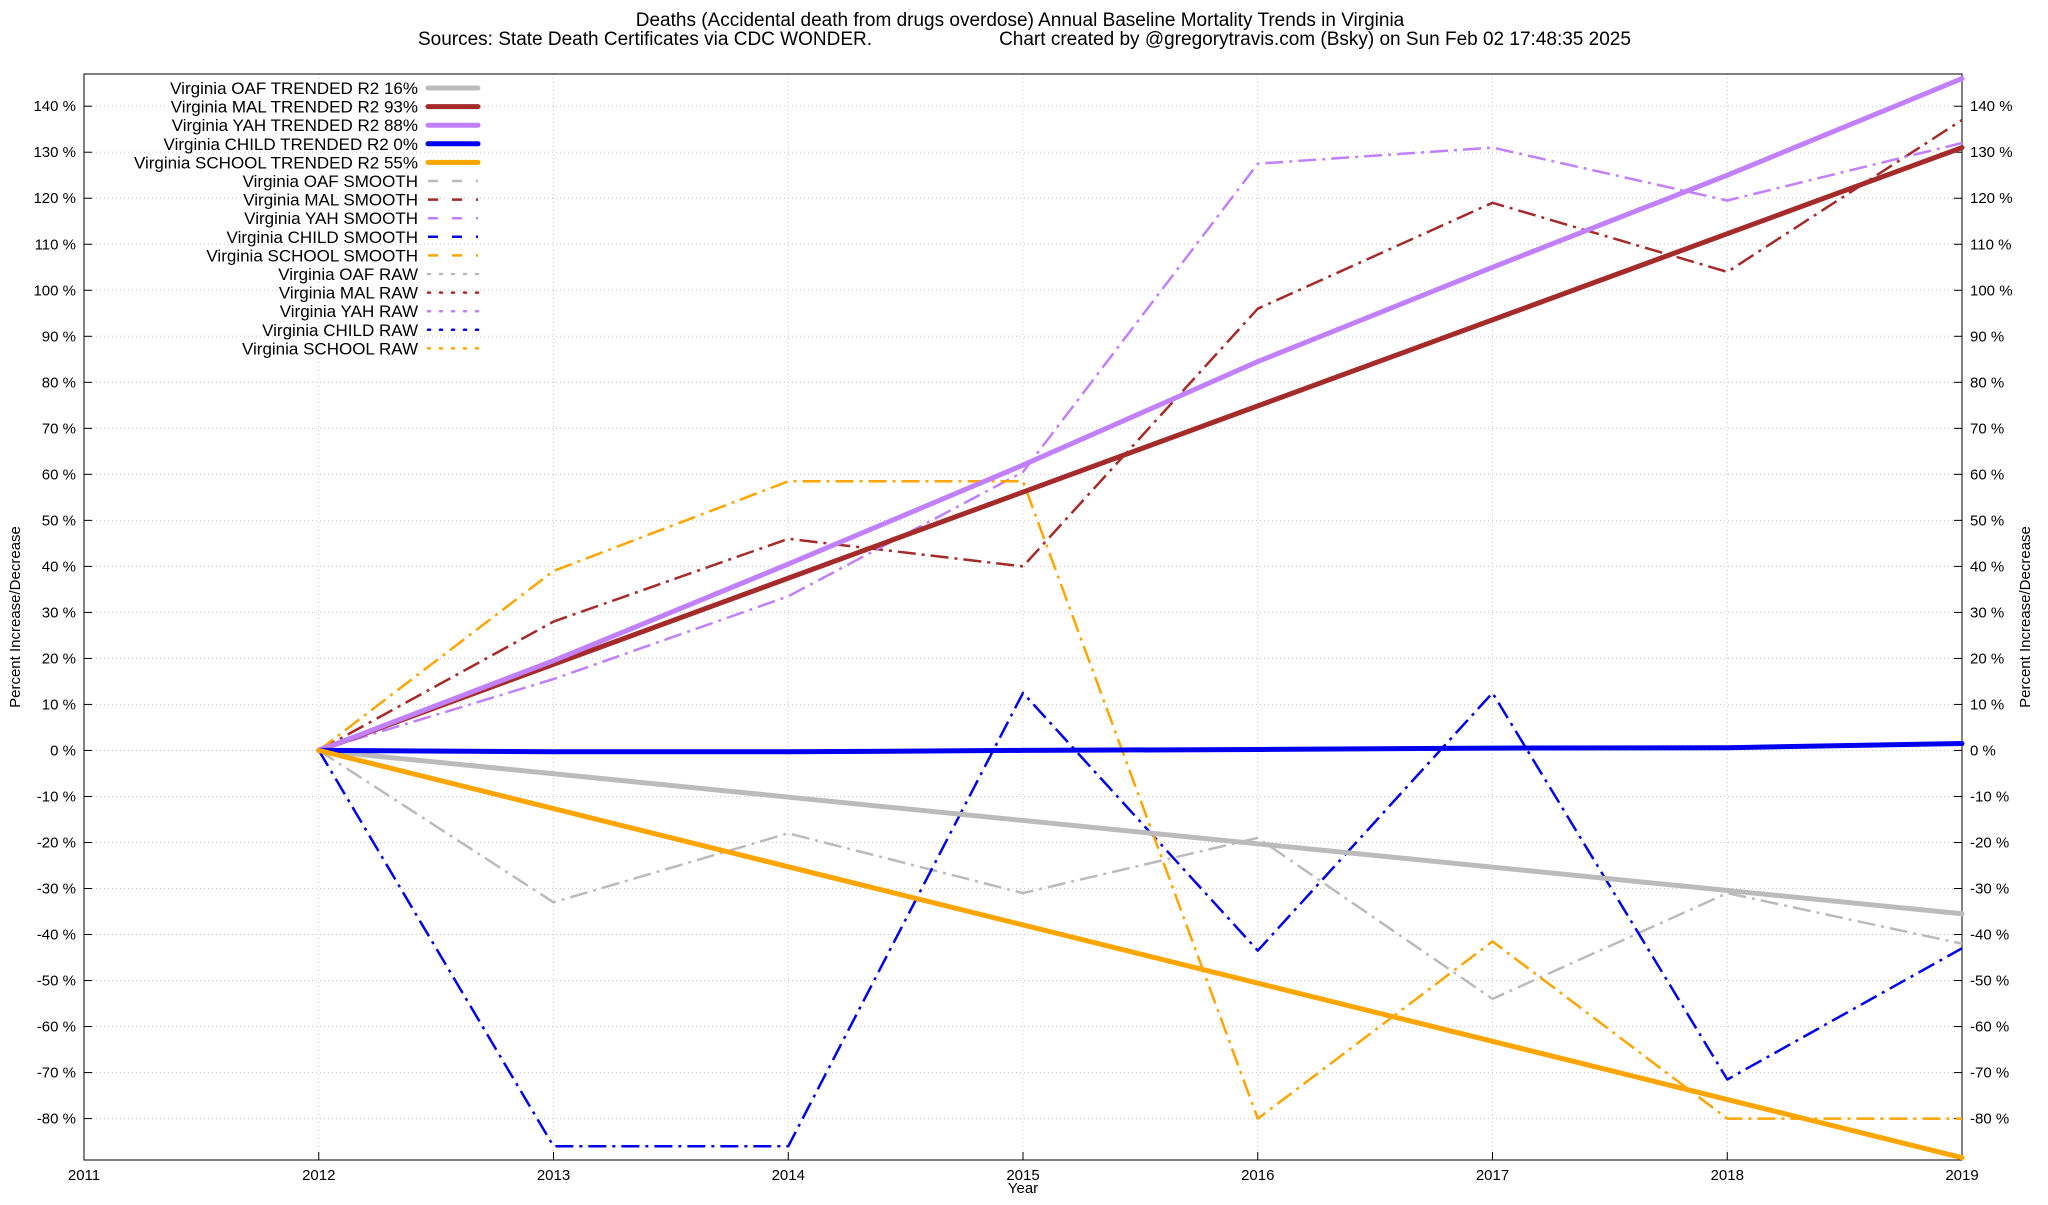 Image resolution: width=2048 pixels, height=1205 pixels. I want to click on y-tick-label-left: 110 %, so click(55, 244).